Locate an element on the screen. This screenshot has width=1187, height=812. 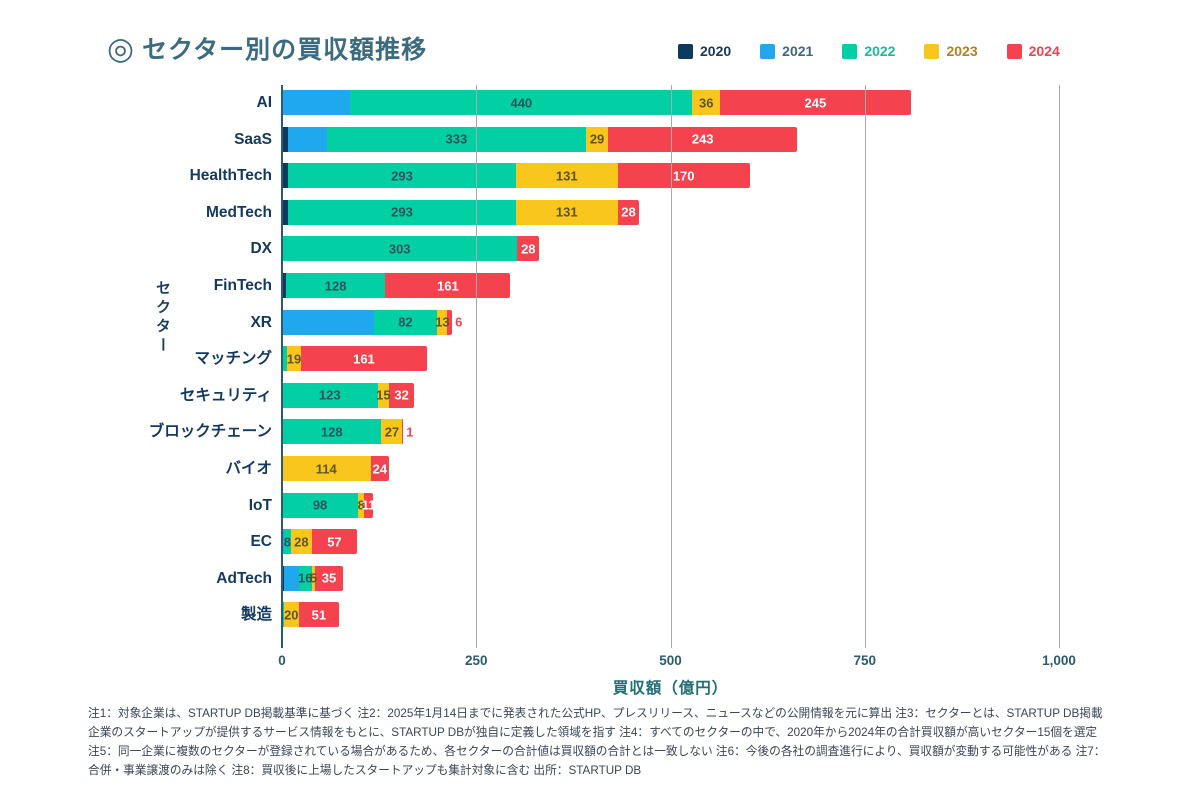
bar-row-セキュリティ: 123 15 32 is located at coordinates (348, 395).